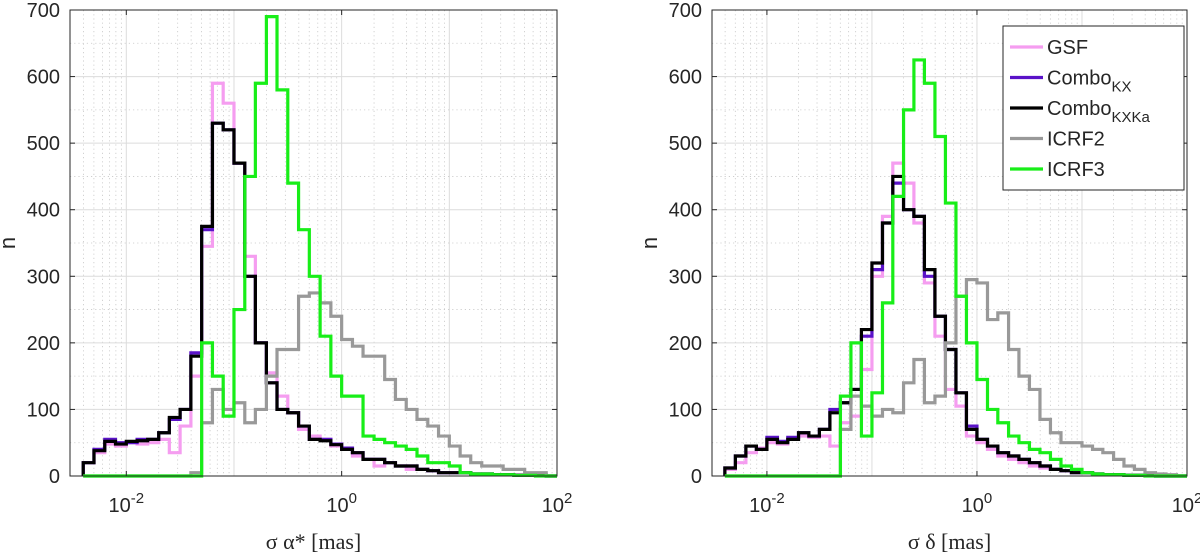 The height and width of the screenshot is (556, 1200). What do you see at coordinates (1067, 48) in the screenshot?
I see `legend-label: GSF` at bounding box center [1067, 48].